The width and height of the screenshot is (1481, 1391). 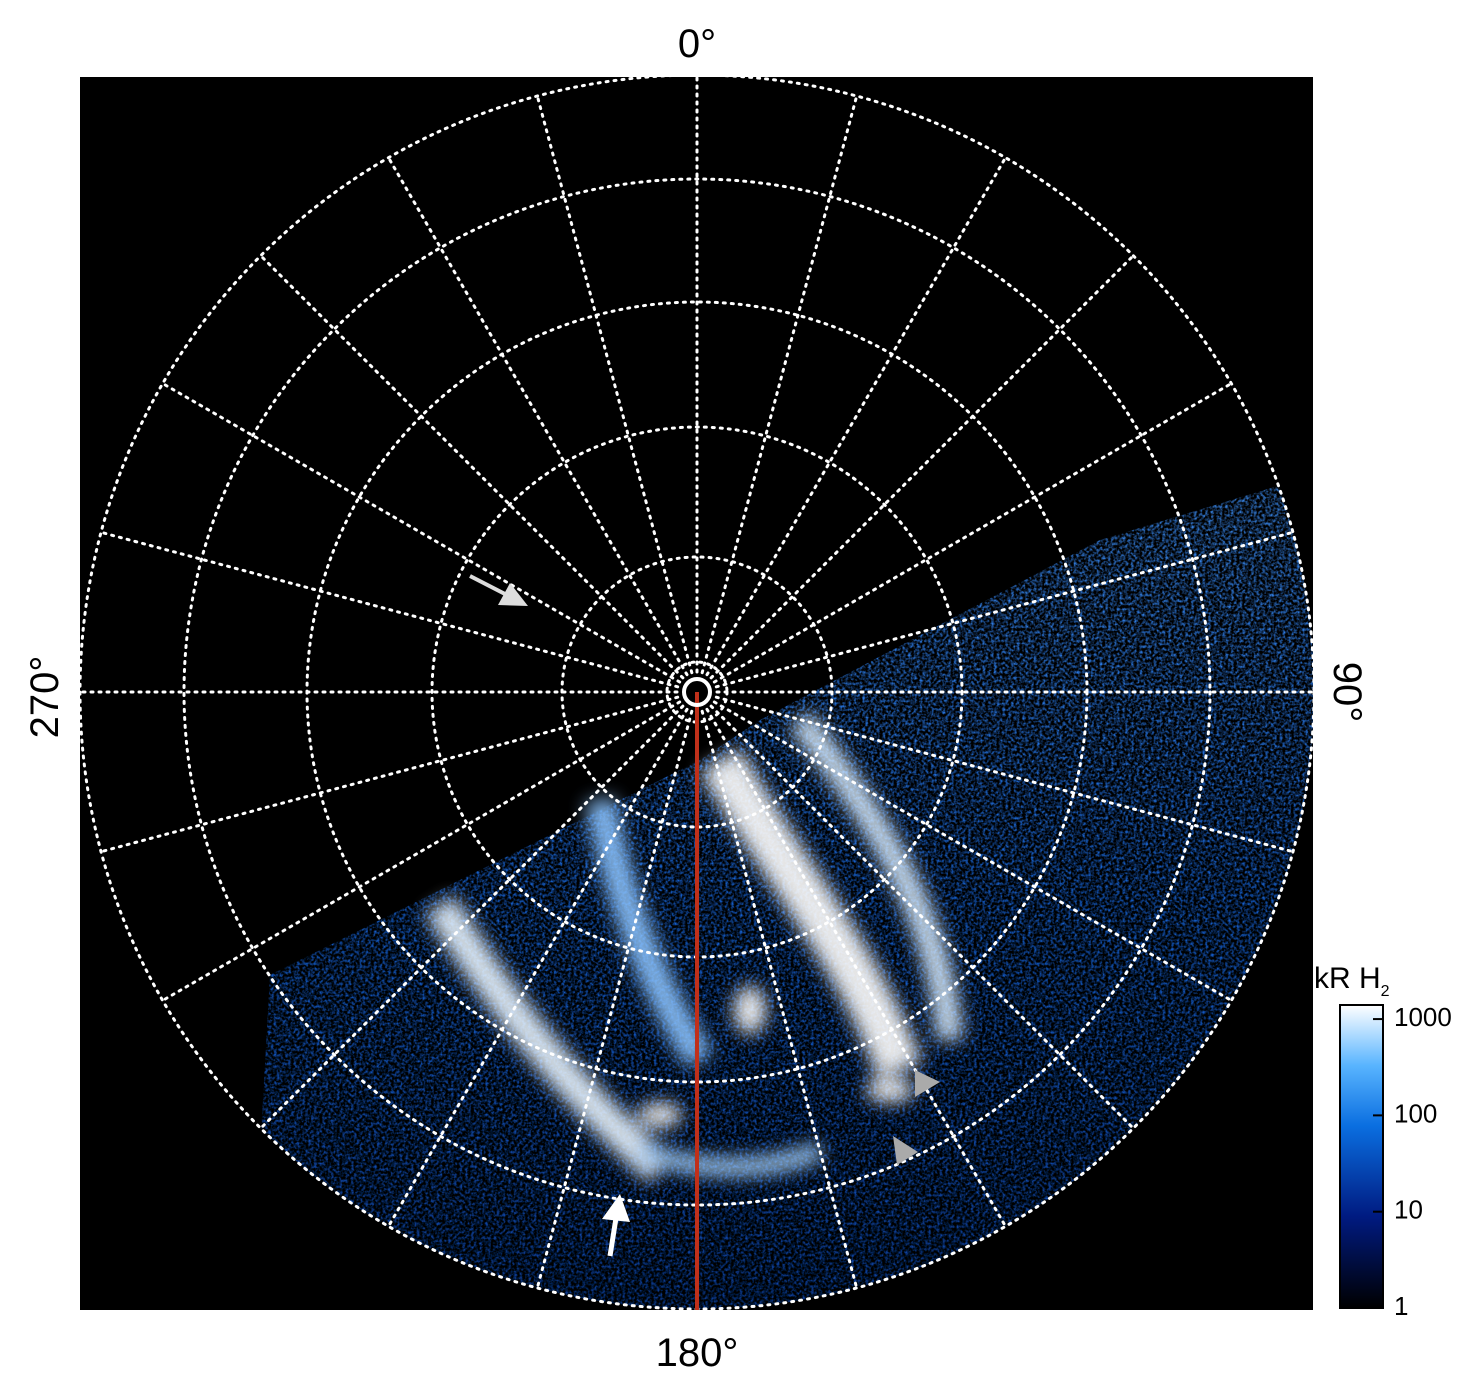 I want to click on colorbar-subscript: 2, so click(x=1385, y=991).